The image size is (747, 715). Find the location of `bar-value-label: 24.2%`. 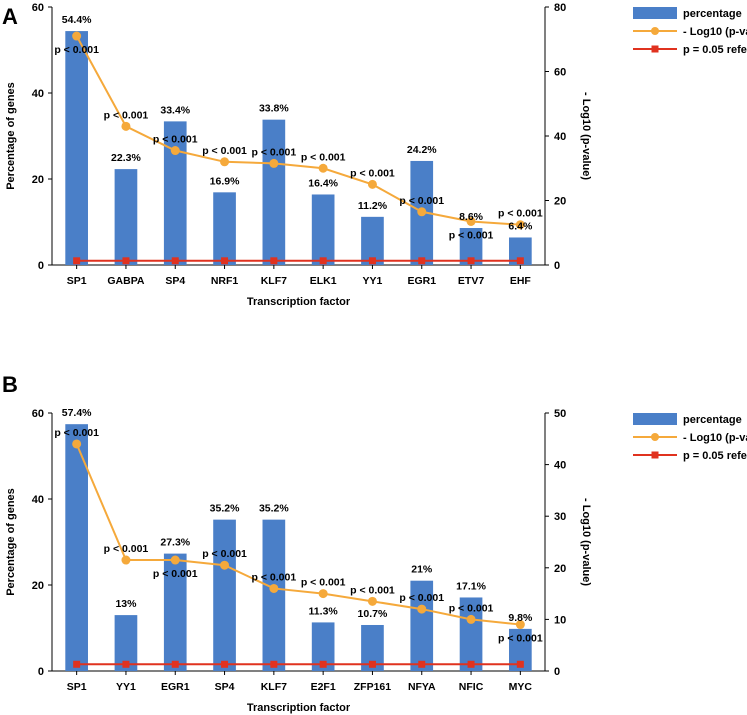

bar-value-label: 24.2% is located at coordinates (422, 150).